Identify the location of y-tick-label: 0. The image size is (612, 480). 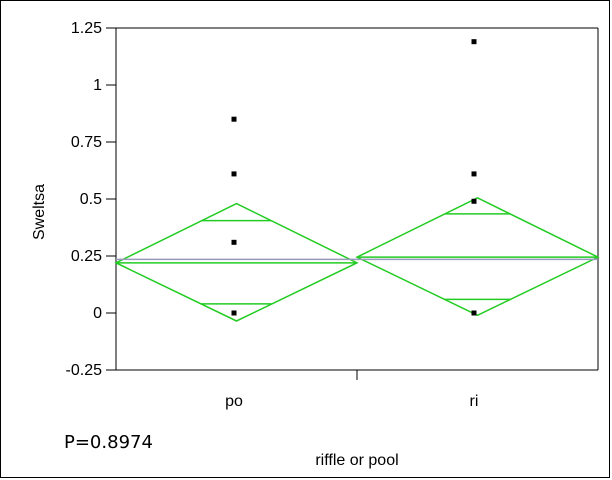
(97, 313).